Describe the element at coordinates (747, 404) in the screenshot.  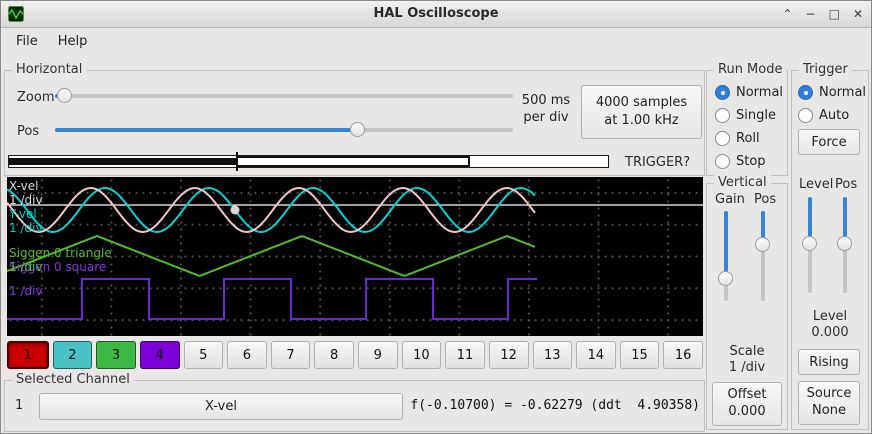
I see `vertical-offset-button: Offset 0.000` at that location.